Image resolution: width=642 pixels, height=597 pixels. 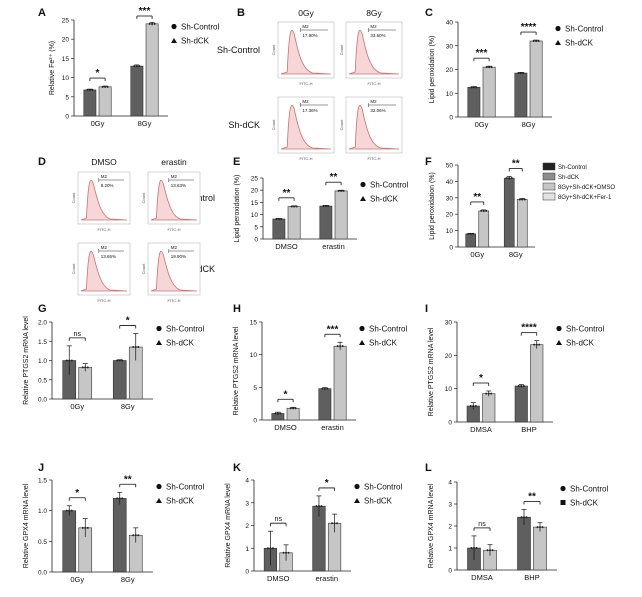 What do you see at coordinates (67, 97) in the screenshot?
I see `y-tick-label: 5` at bounding box center [67, 97].